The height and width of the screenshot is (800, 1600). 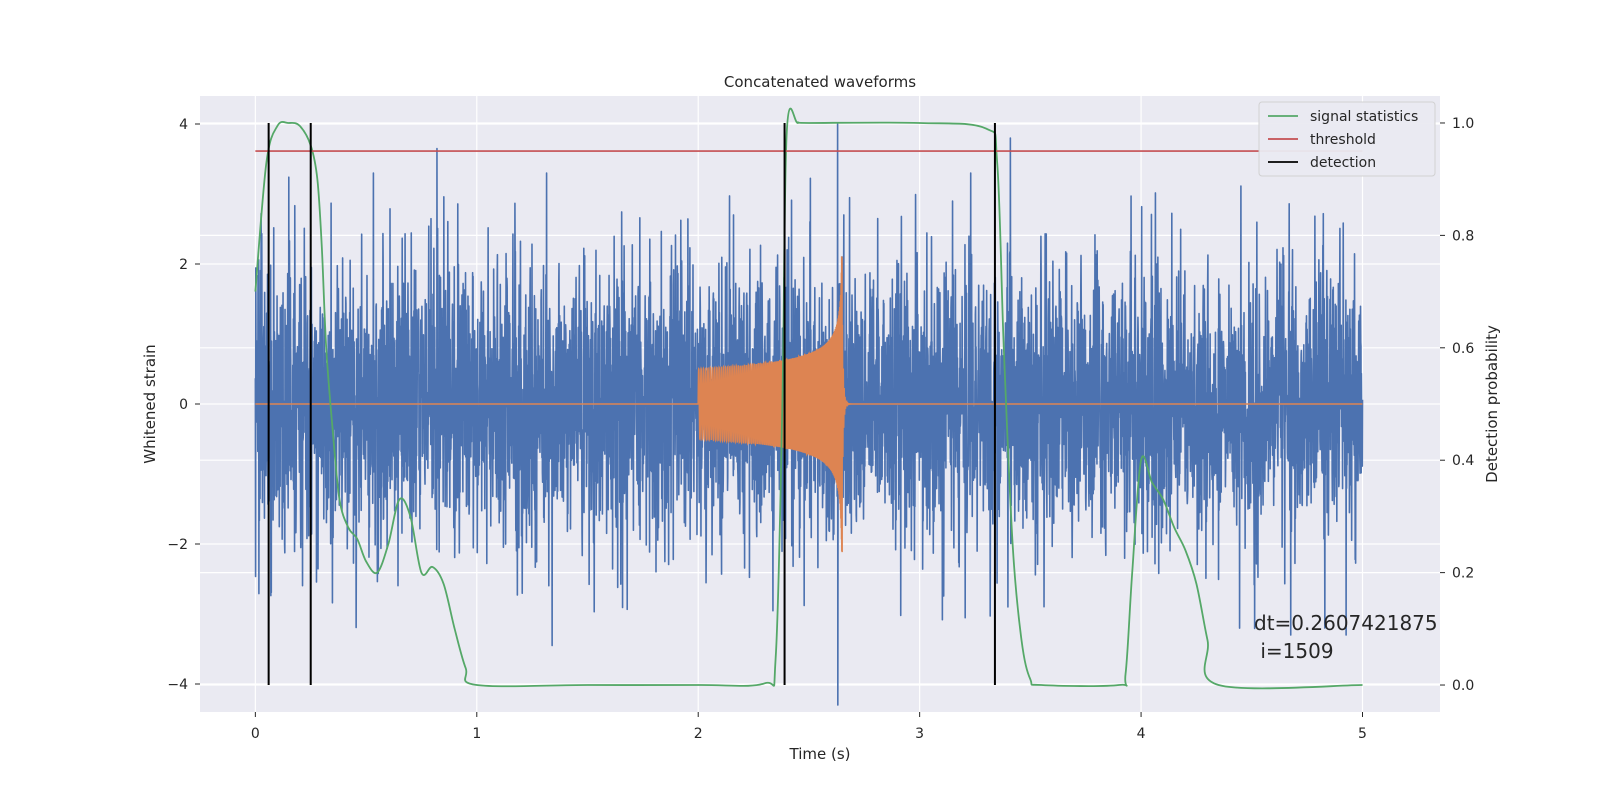 What do you see at coordinates (1346, 623) in the screenshot?
I see `annotation-dt: dt=0.2607421875` at bounding box center [1346, 623].